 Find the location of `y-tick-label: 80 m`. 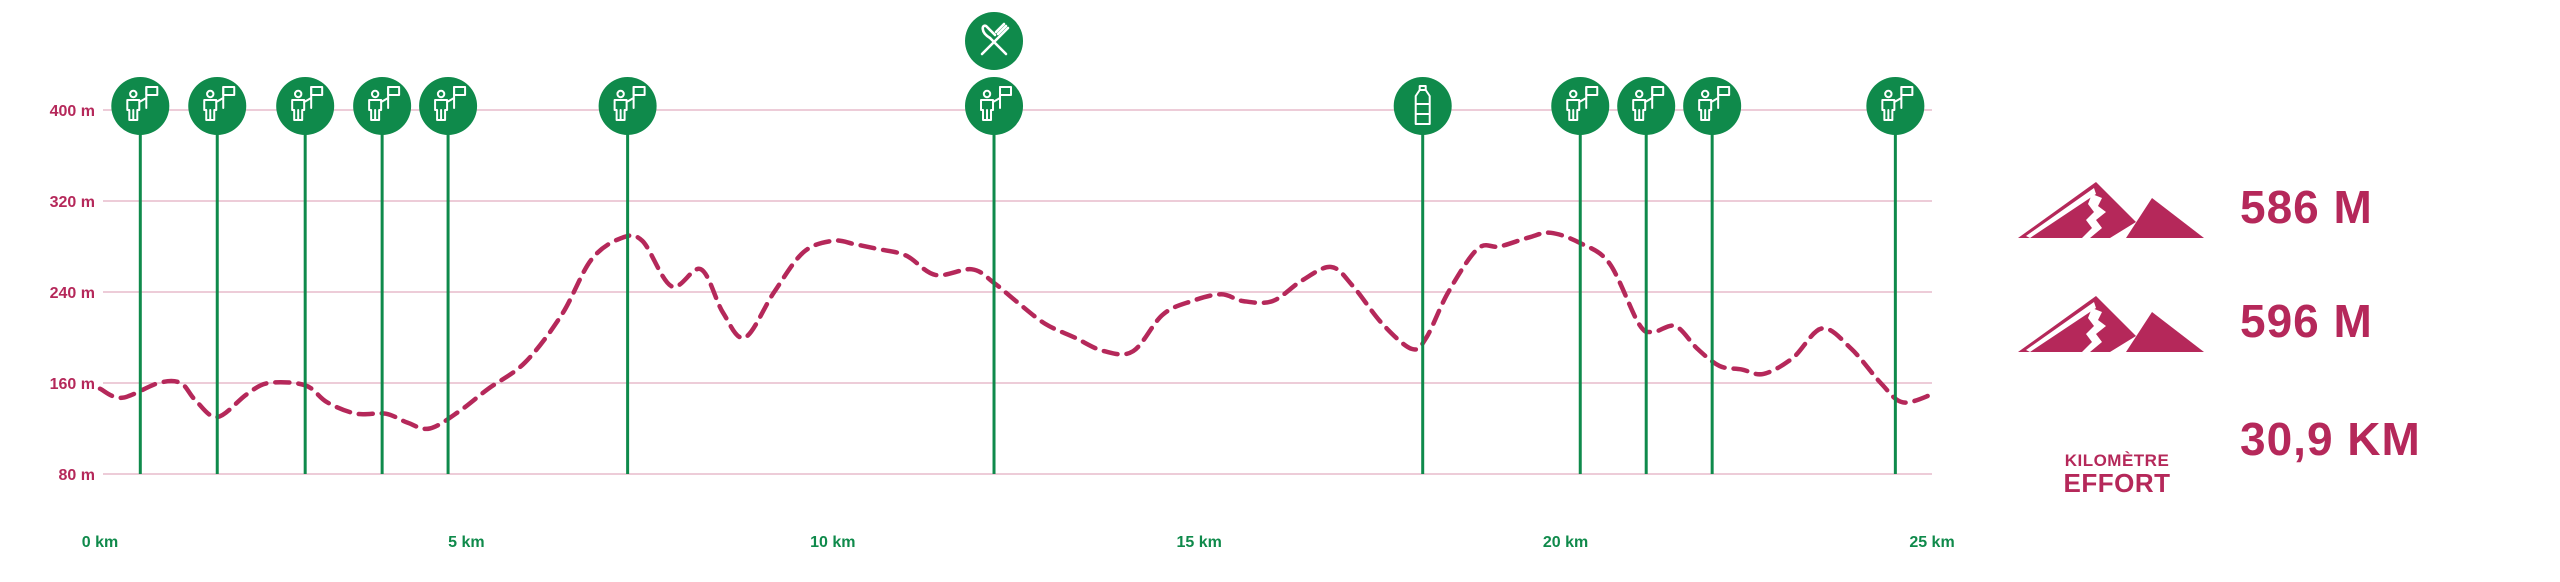

y-tick-label: 80 m is located at coordinates (77, 475).